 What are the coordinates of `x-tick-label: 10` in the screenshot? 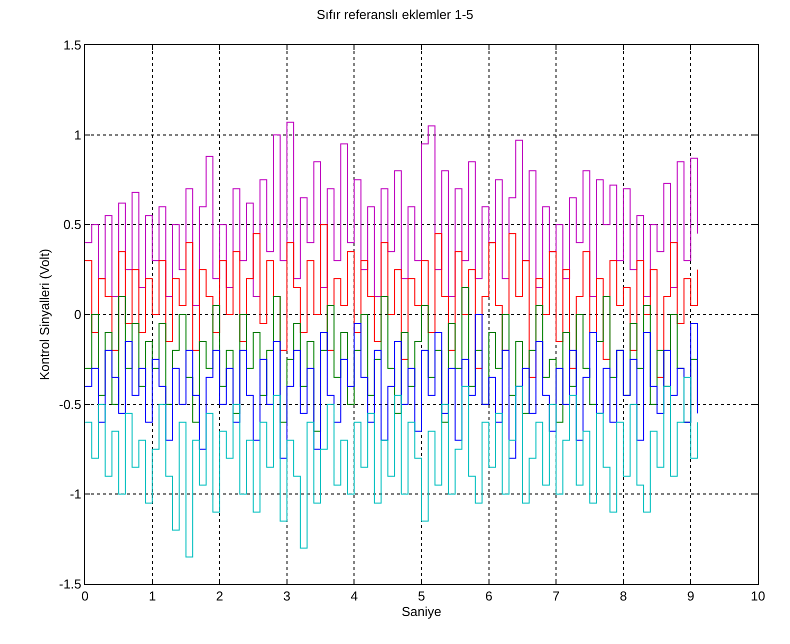 It's located at (758, 596).